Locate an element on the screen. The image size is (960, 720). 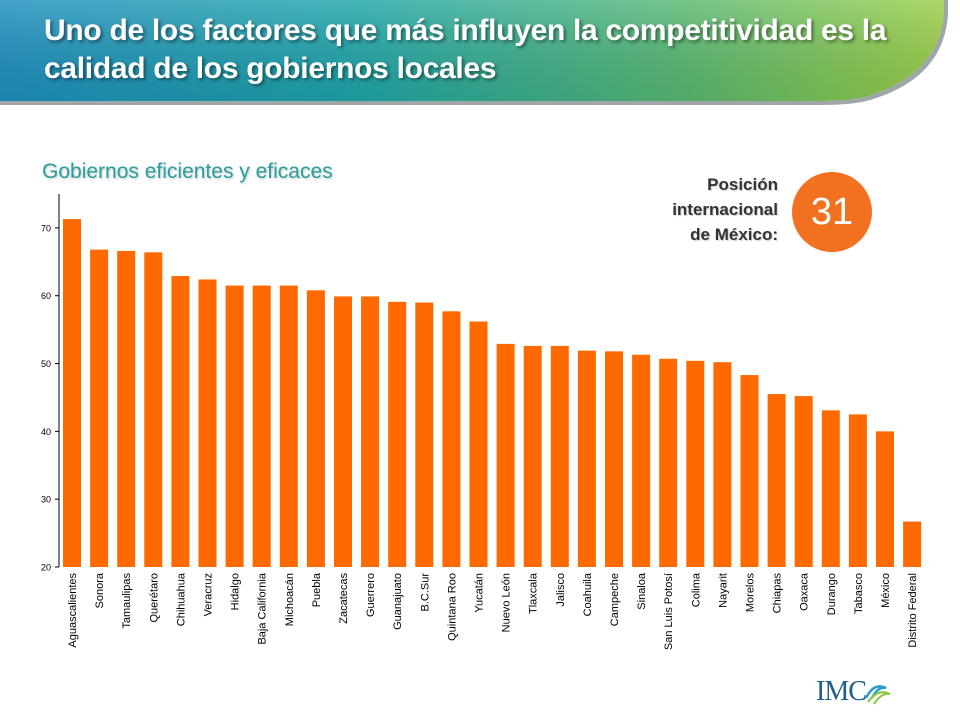
x-tick-label: Puebla is located at coordinates (317, 589).